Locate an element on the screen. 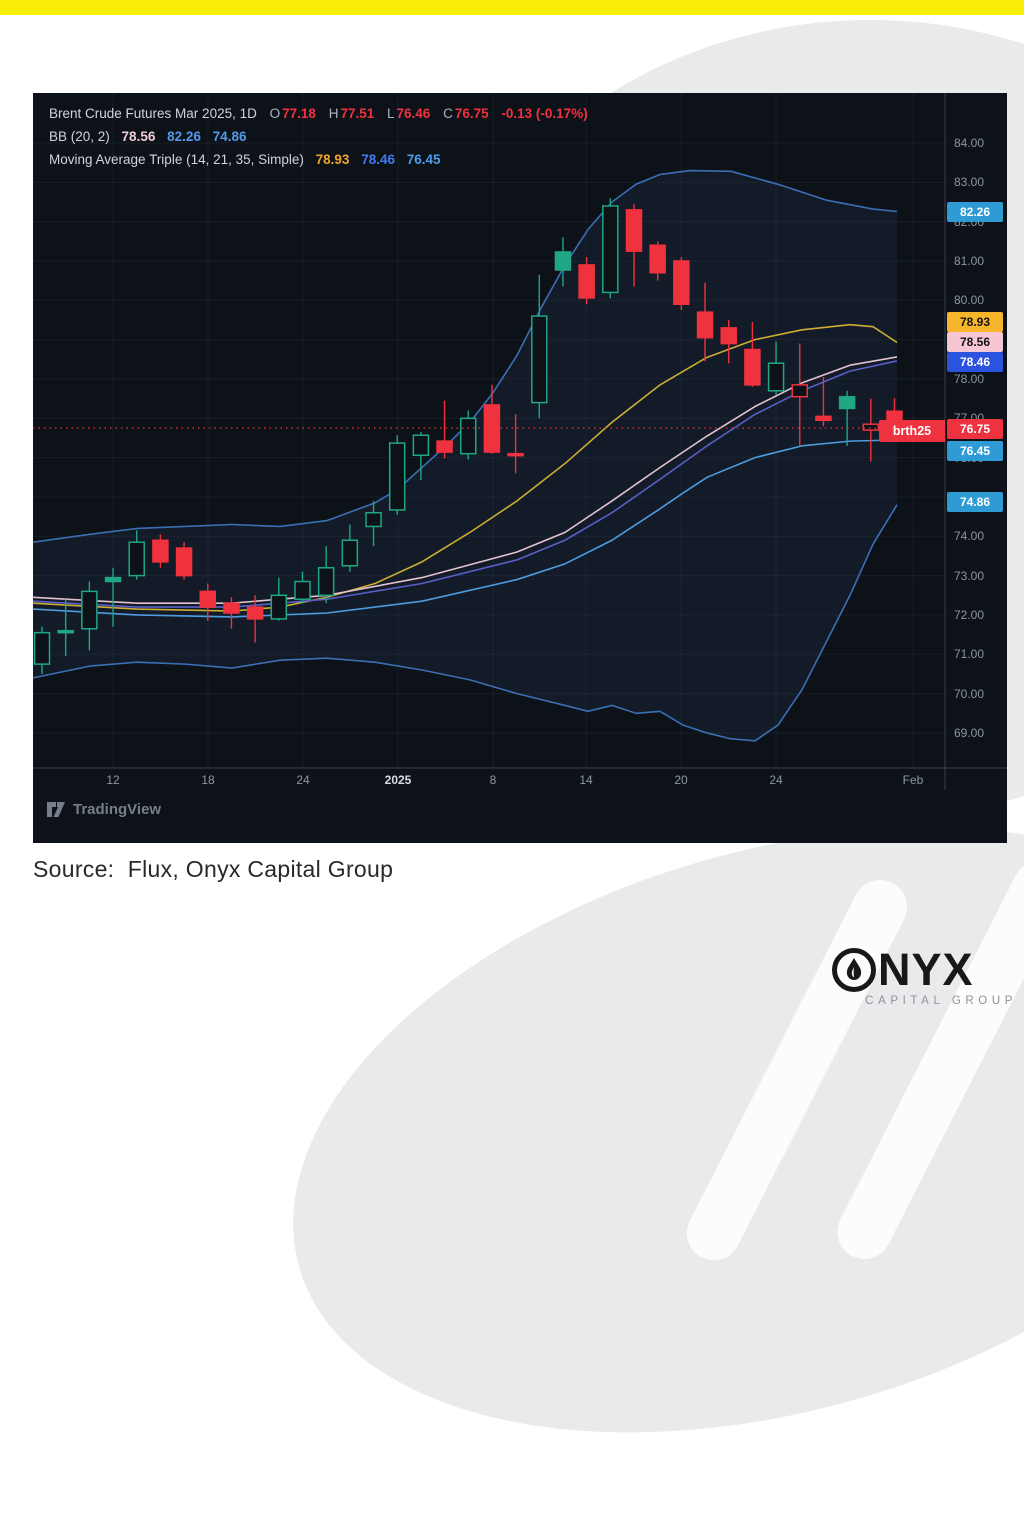 Image resolution: width=1024 pixels, height=1537 pixels. onyx-logo: NYX CAPITAL GROUP is located at coordinates (924, 975).